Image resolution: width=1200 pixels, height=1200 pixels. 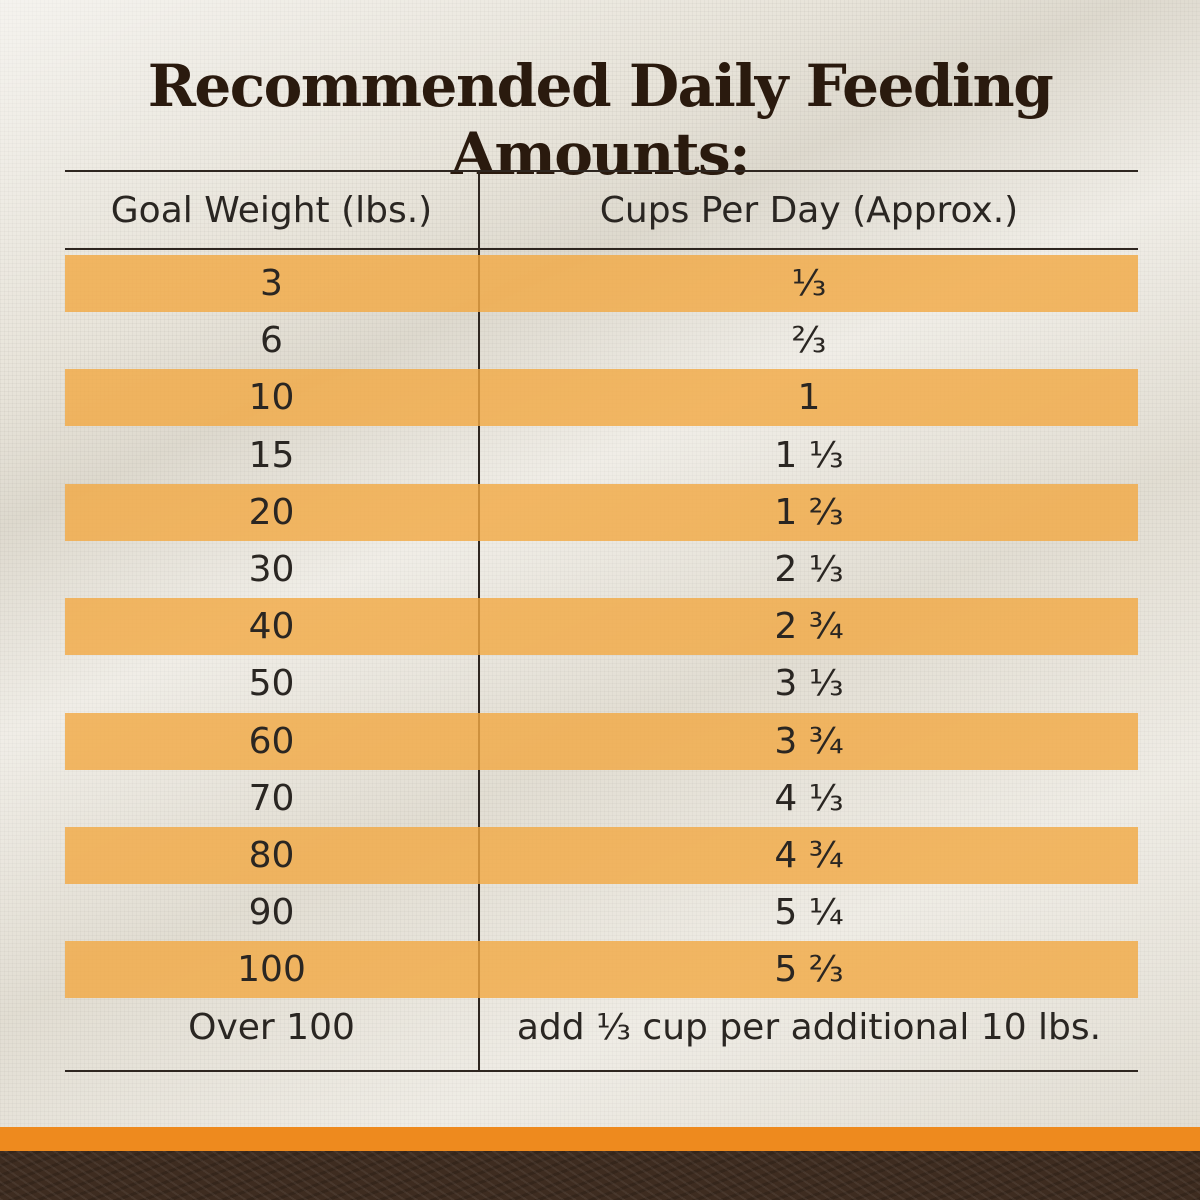 What do you see at coordinates (809, 684) in the screenshot?
I see `cups-per-day-cell: 3 ⅓` at bounding box center [809, 684].